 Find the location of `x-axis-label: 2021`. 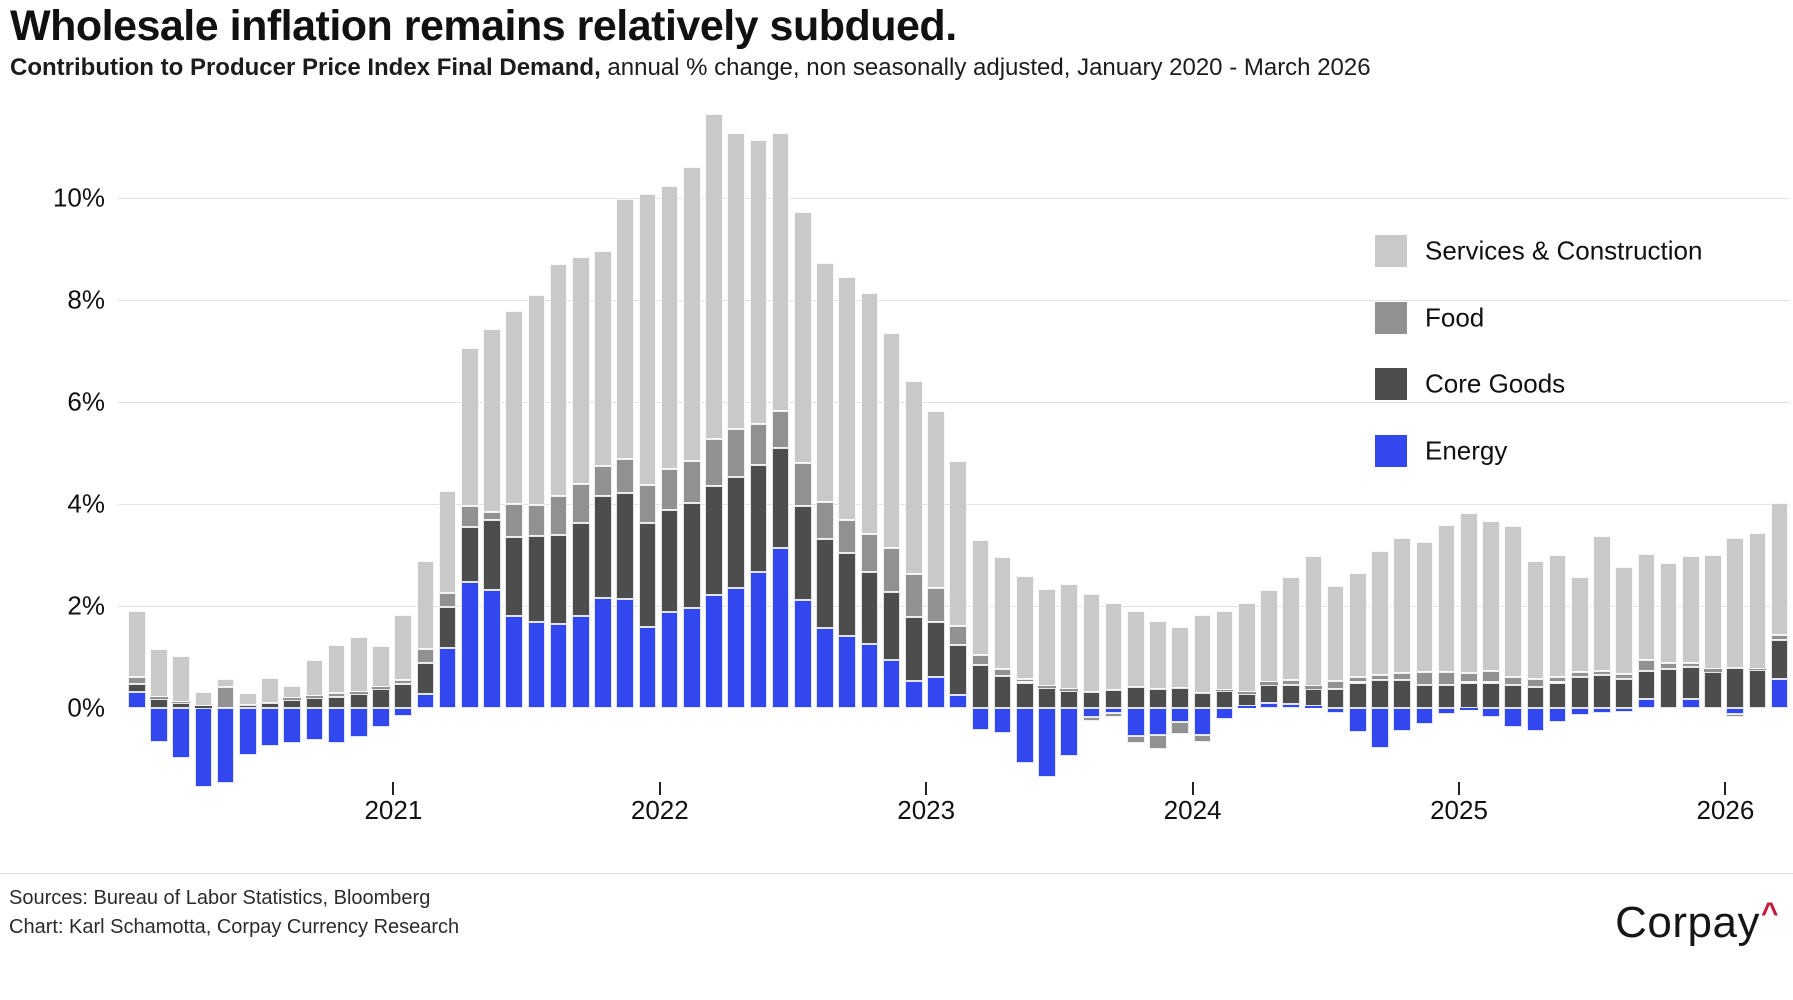

x-axis-label: 2021 is located at coordinates (393, 810).